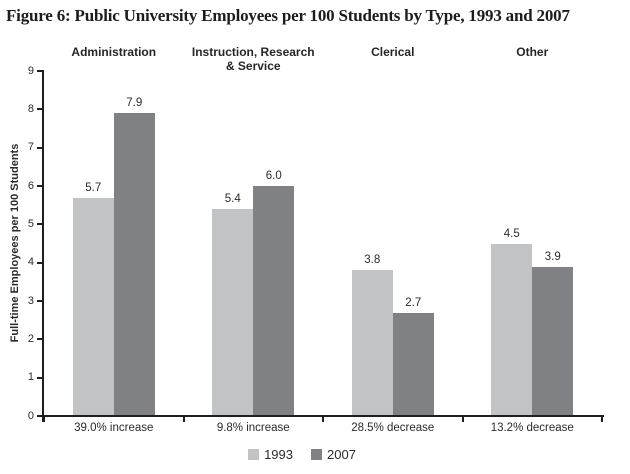  I want to click on y-axis-tick-label: 1, so click(30, 377).